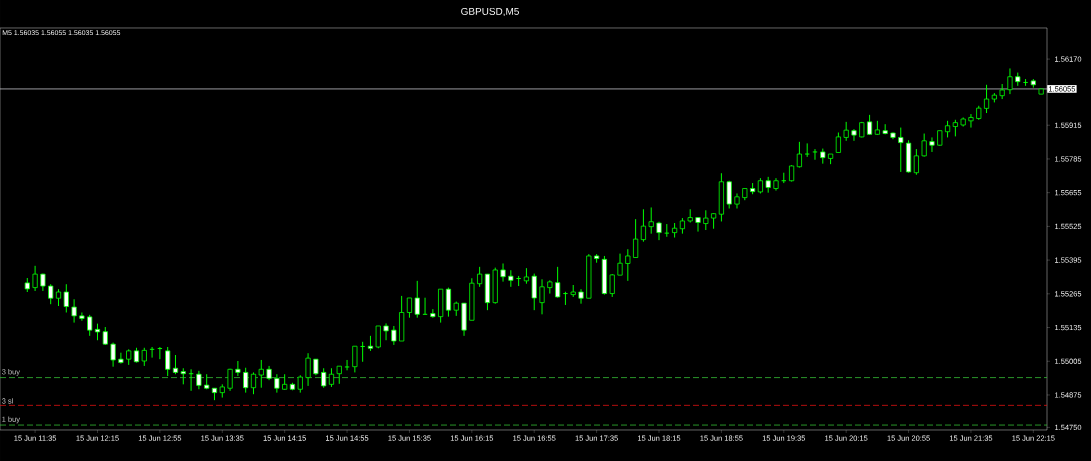  Describe the element at coordinates (490, 12) in the screenshot. I see `chart-title: GBPUSD,M5` at that location.